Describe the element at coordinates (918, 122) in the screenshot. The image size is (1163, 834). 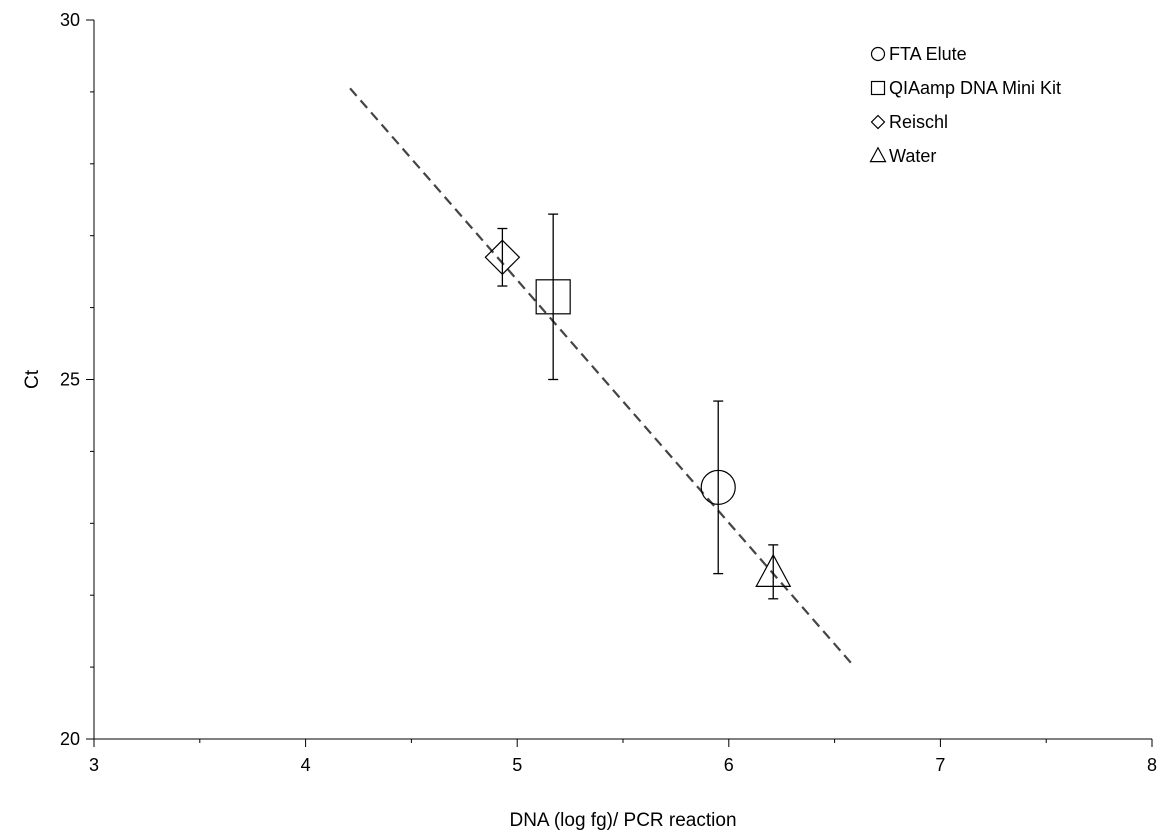
I see `legend-label: Reischl` at that location.